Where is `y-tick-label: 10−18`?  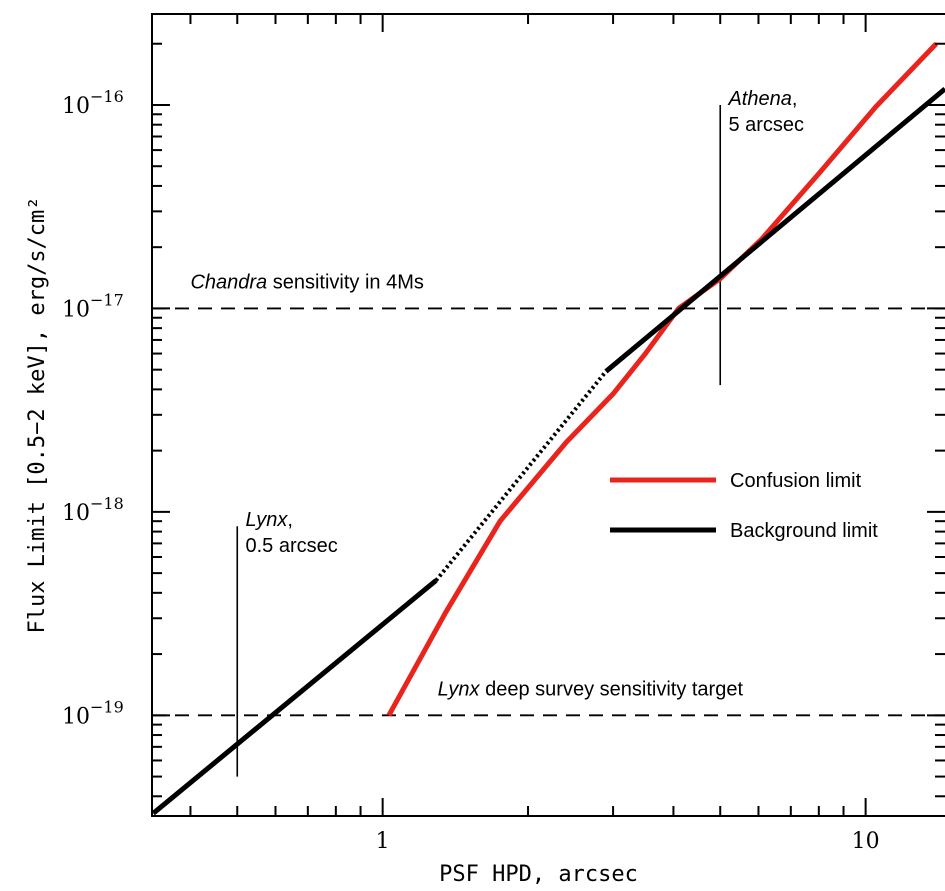
y-tick-label: 10−18 is located at coordinates (93, 510).